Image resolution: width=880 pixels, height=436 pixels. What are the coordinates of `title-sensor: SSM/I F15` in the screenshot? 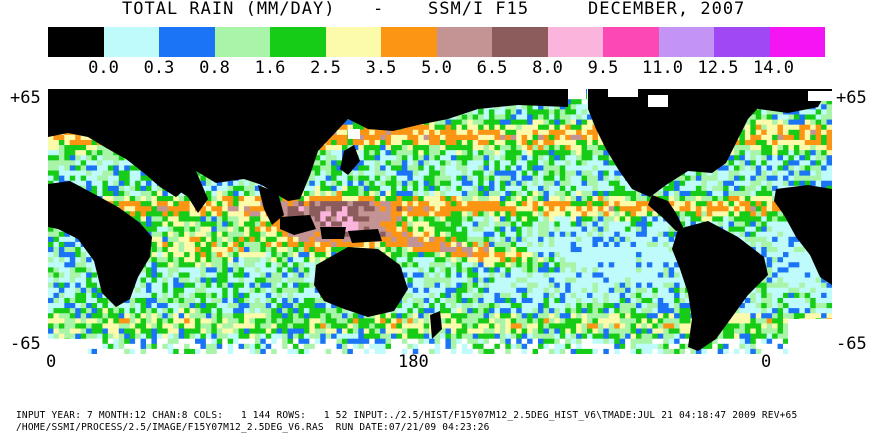 It's located at (479, 9).